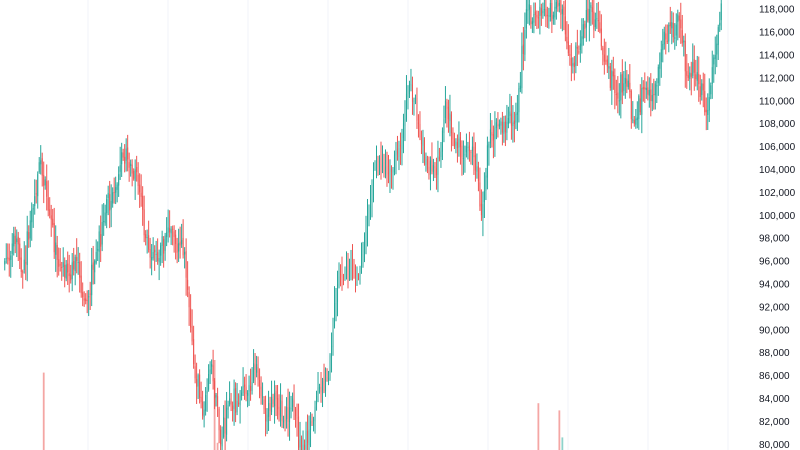 The image size is (800, 450). What do you see at coordinates (777, 193) in the screenshot?
I see `price-tick-label: 102,000` at bounding box center [777, 193].